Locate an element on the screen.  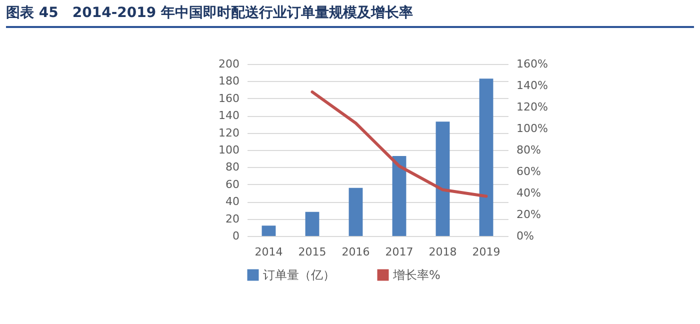
y-tick-label: 140 is located at coordinates (229, 115).